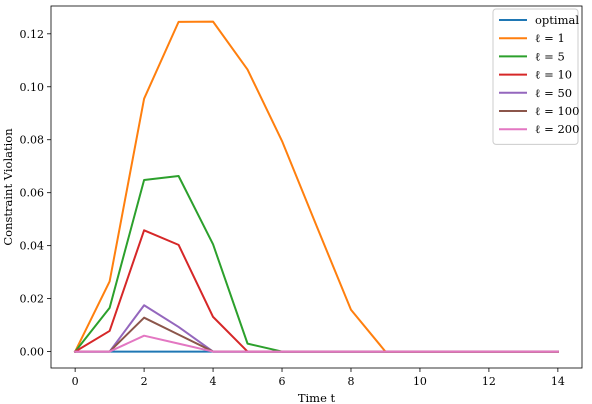 The width and height of the screenshot is (592, 404). What do you see at coordinates (550, 38) in the screenshot?
I see `legend-label: ℓ = 1` at bounding box center [550, 38].